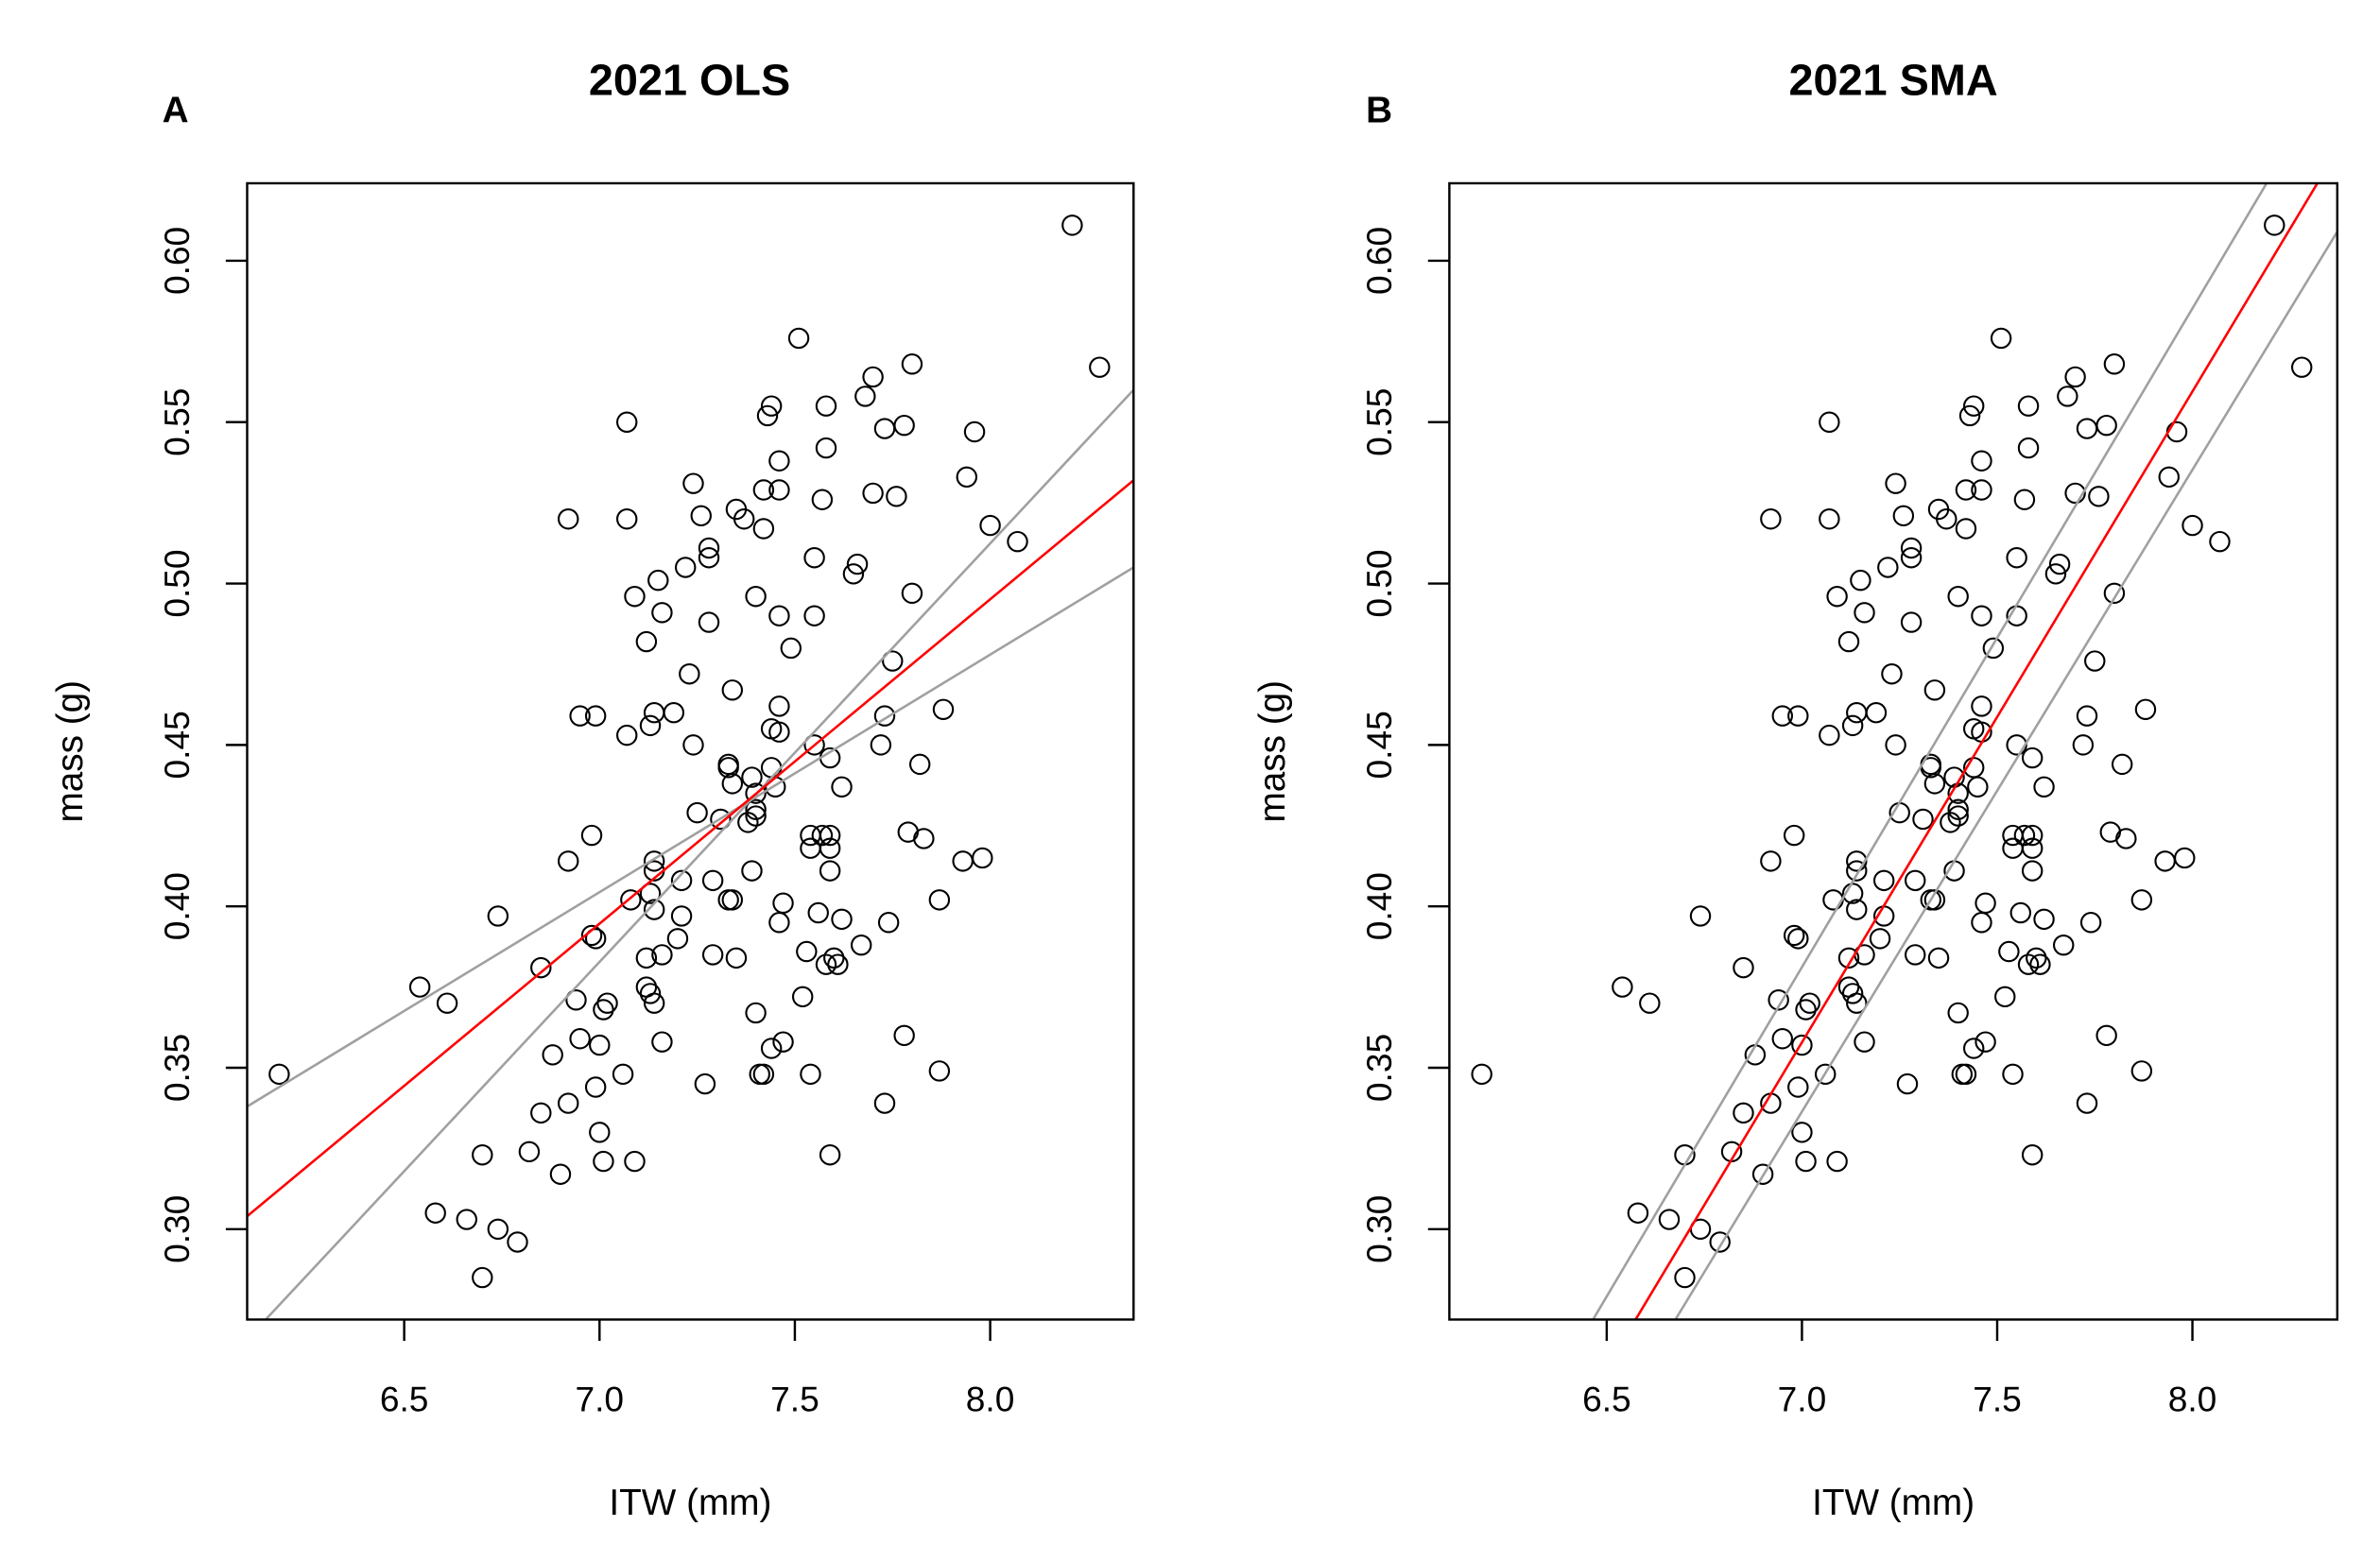 This screenshot has height=1544, width=2380. Describe the element at coordinates (176, 110) in the screenshot. I see `panel-label: A` at that location.